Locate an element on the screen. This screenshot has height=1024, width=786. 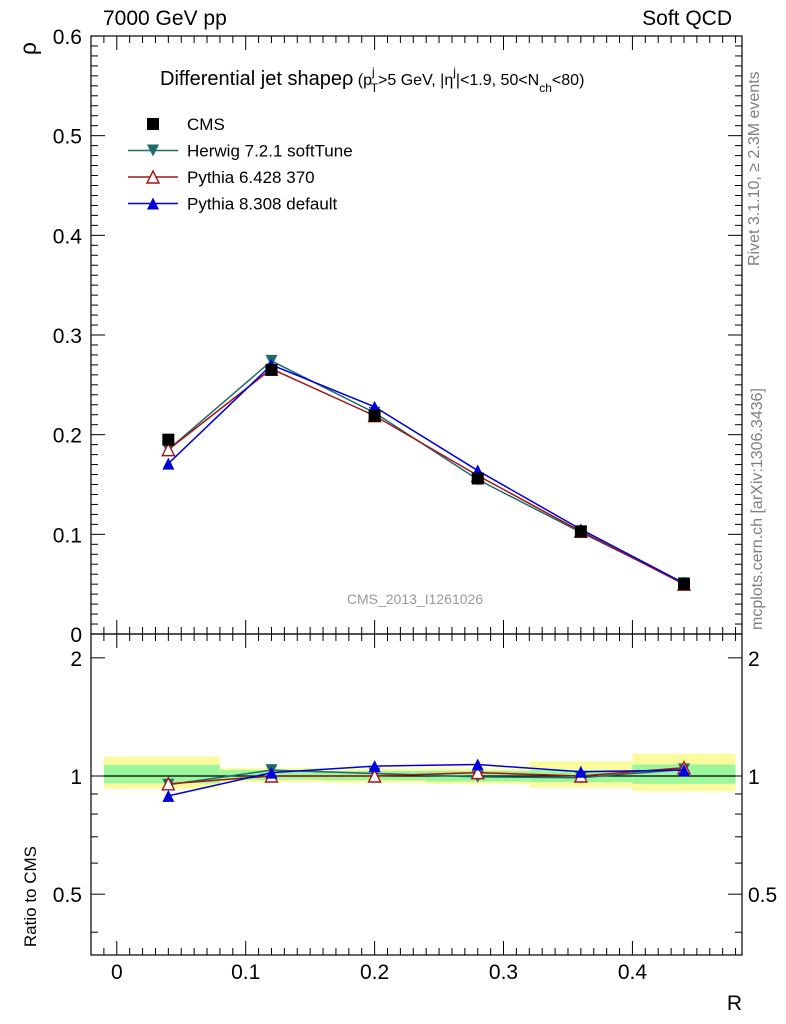
x-tick-label: 0 is located at coordinates (117, 972).